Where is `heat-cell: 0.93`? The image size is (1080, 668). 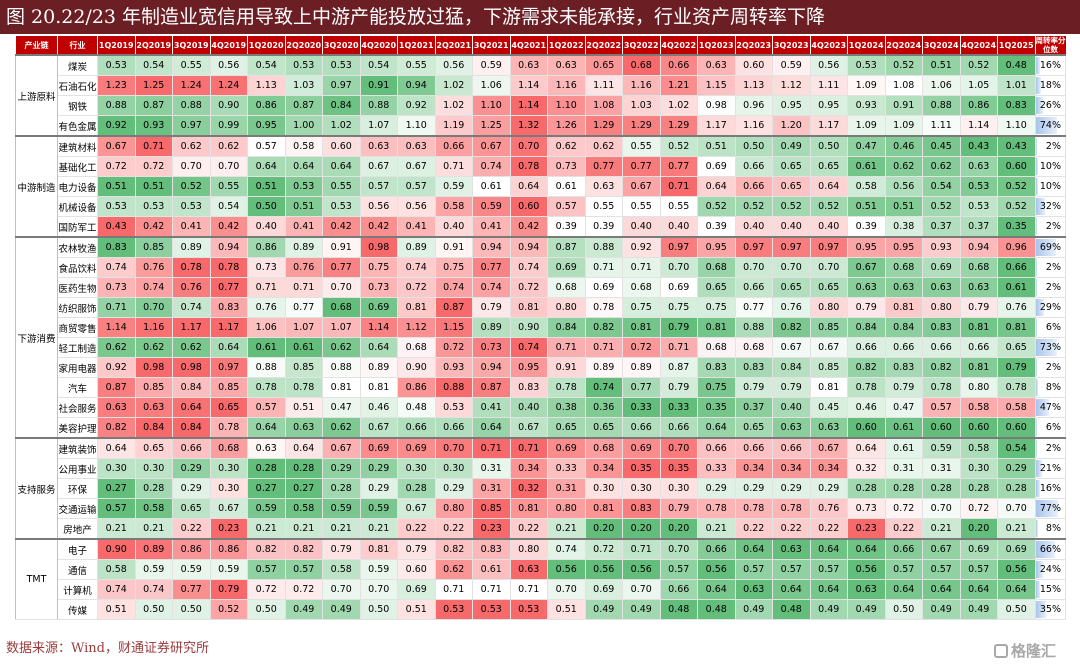 heat-cell: 0.93 is located at coordinates (866, 105).